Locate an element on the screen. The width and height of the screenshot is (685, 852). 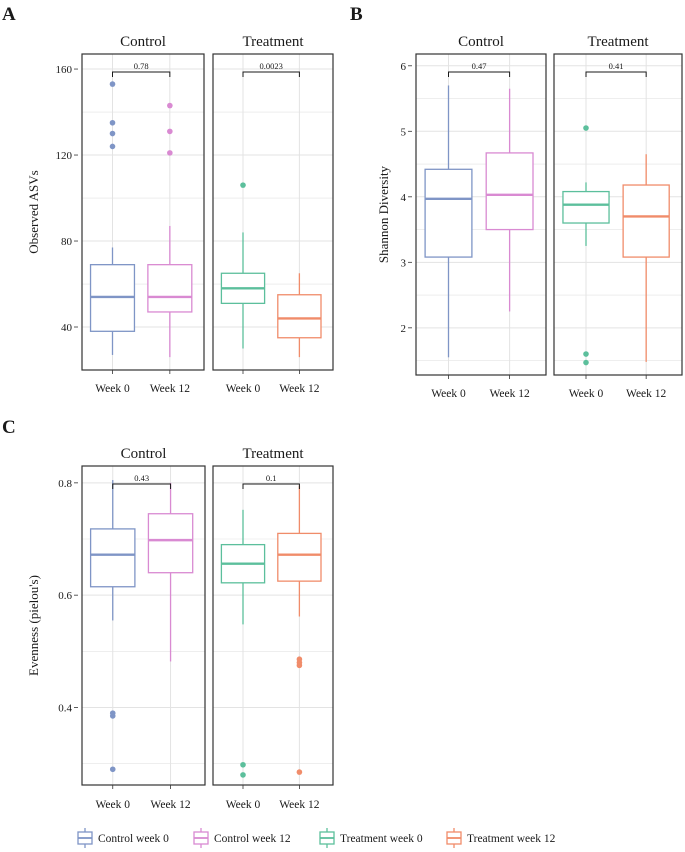
legend-label: Control week 12 is located at coordinates (252, 839).